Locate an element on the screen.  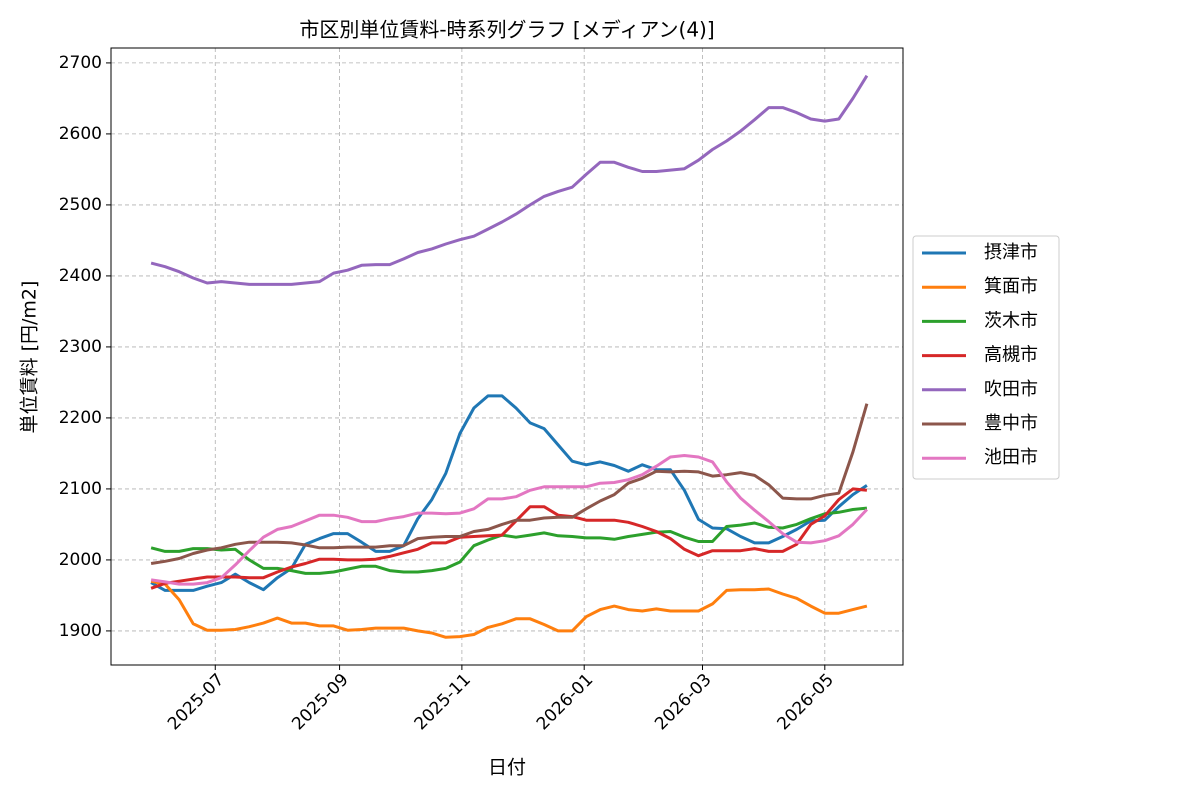
y-tick-label: 2300 is located at coordinates (80, 347).